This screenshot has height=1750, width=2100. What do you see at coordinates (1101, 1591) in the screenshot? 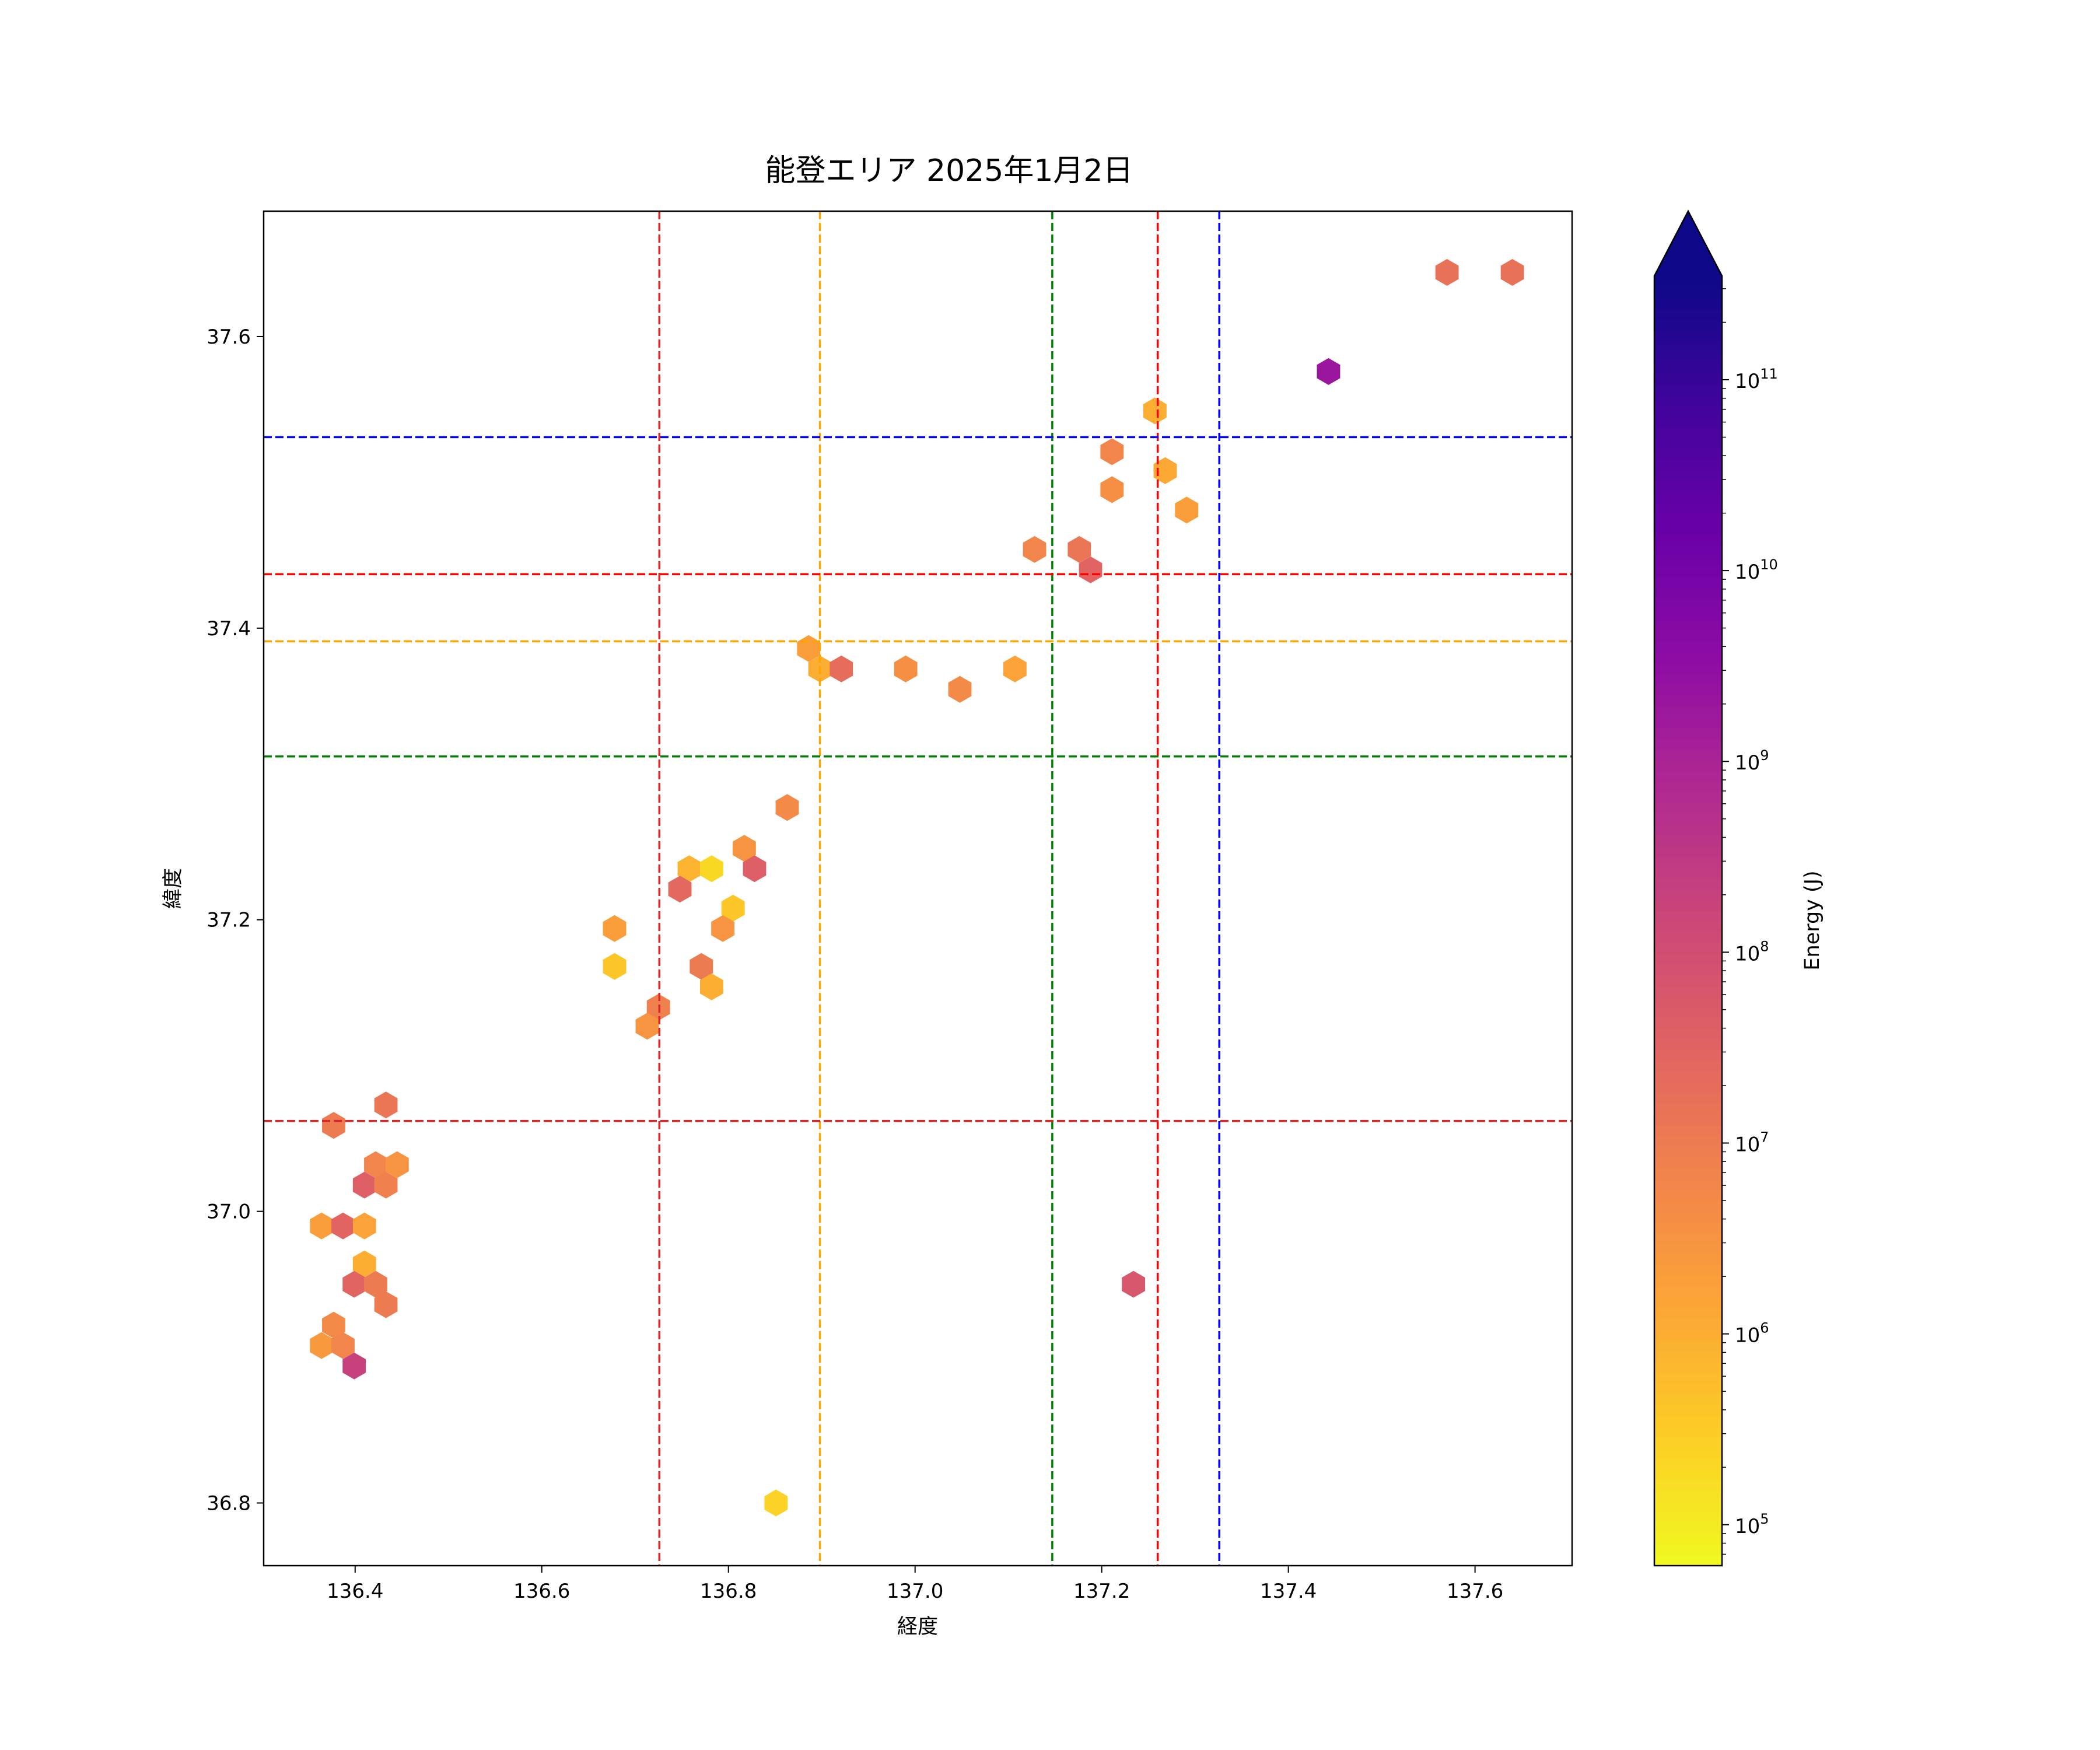
I see `x-tick-label: 137.2` at bounding box center [1101, 1591].